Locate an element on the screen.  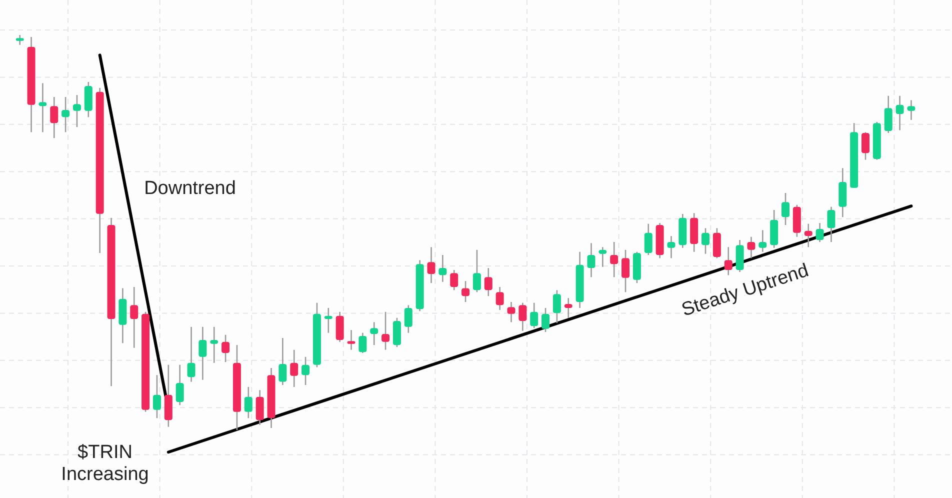
text: $TRIN Increasing is located at coordinates (105, 463).